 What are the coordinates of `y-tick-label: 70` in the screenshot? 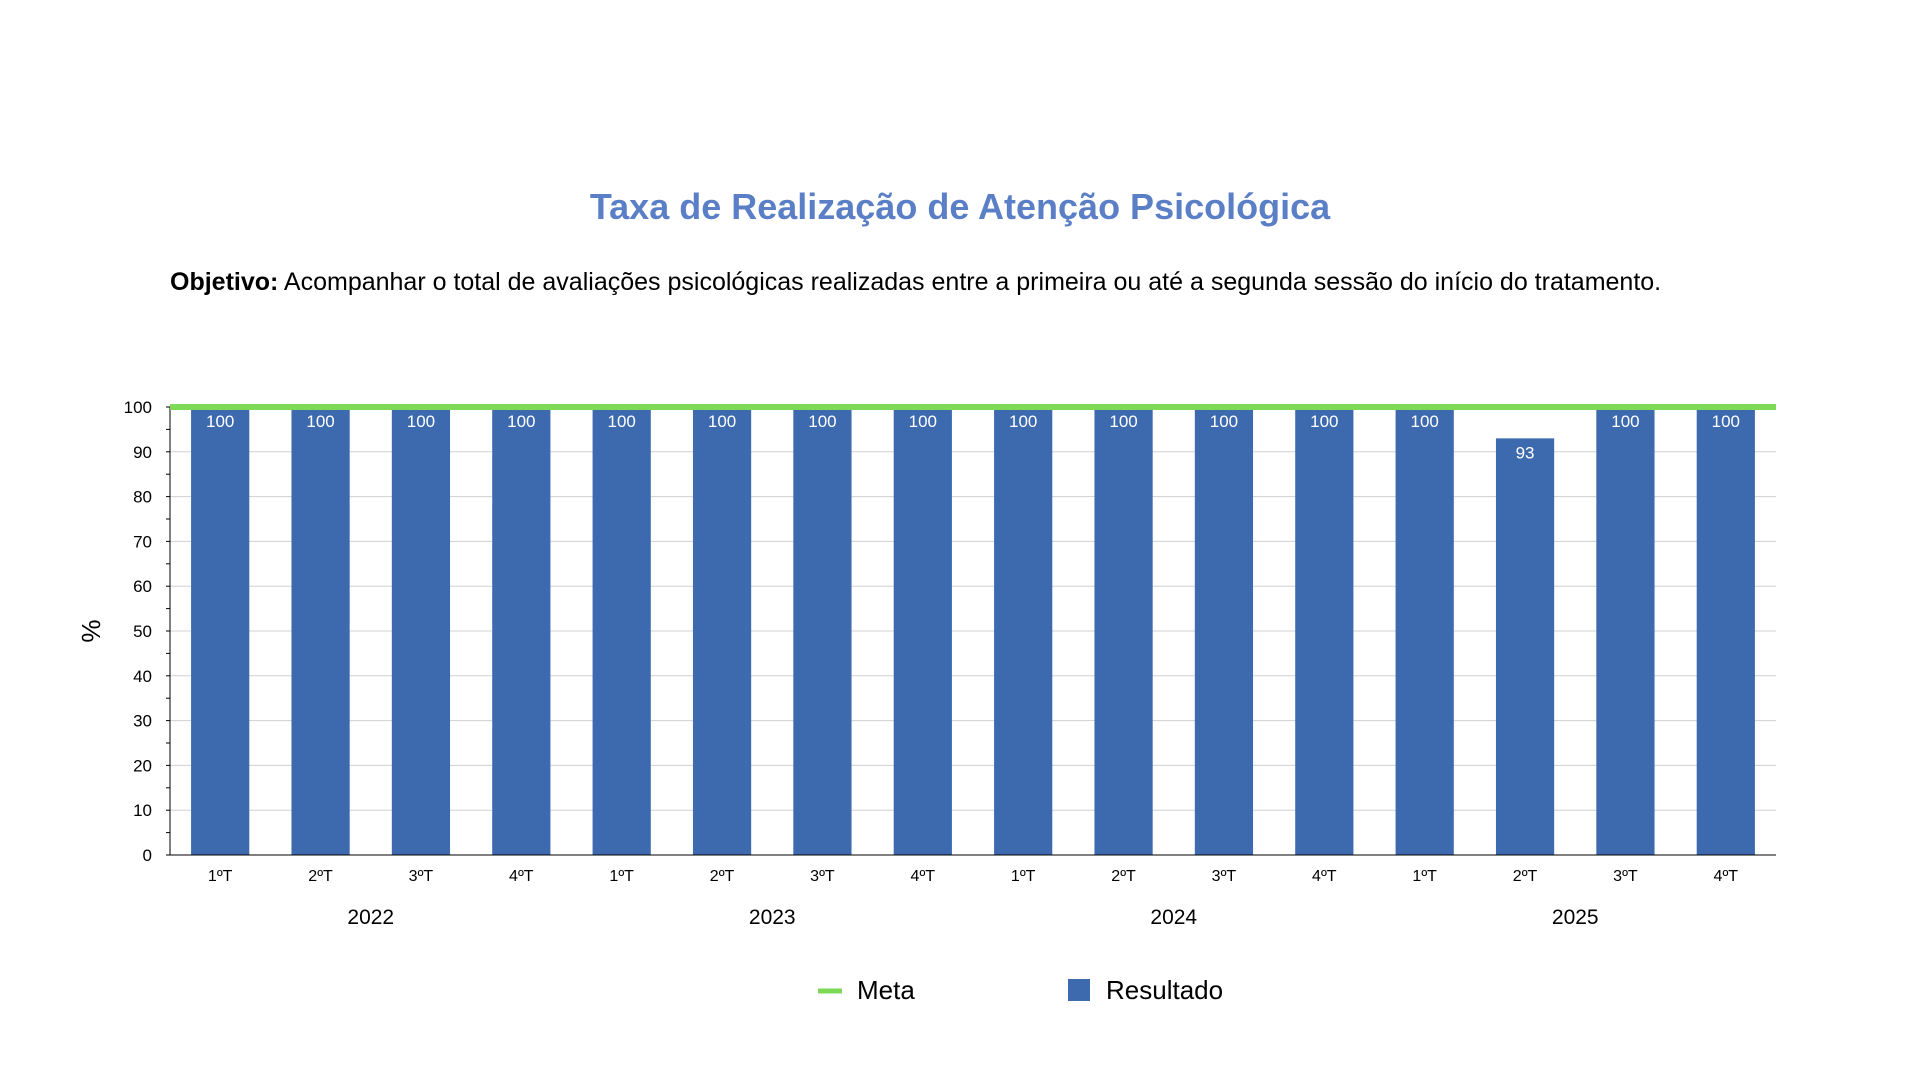 It's located at (142, 541).